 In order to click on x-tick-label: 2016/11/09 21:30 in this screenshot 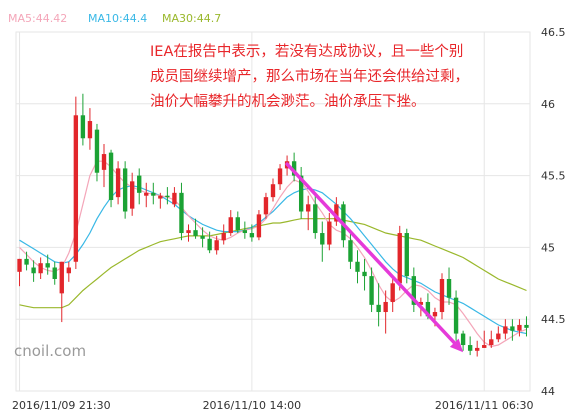, I will do `click(61, 405)`.